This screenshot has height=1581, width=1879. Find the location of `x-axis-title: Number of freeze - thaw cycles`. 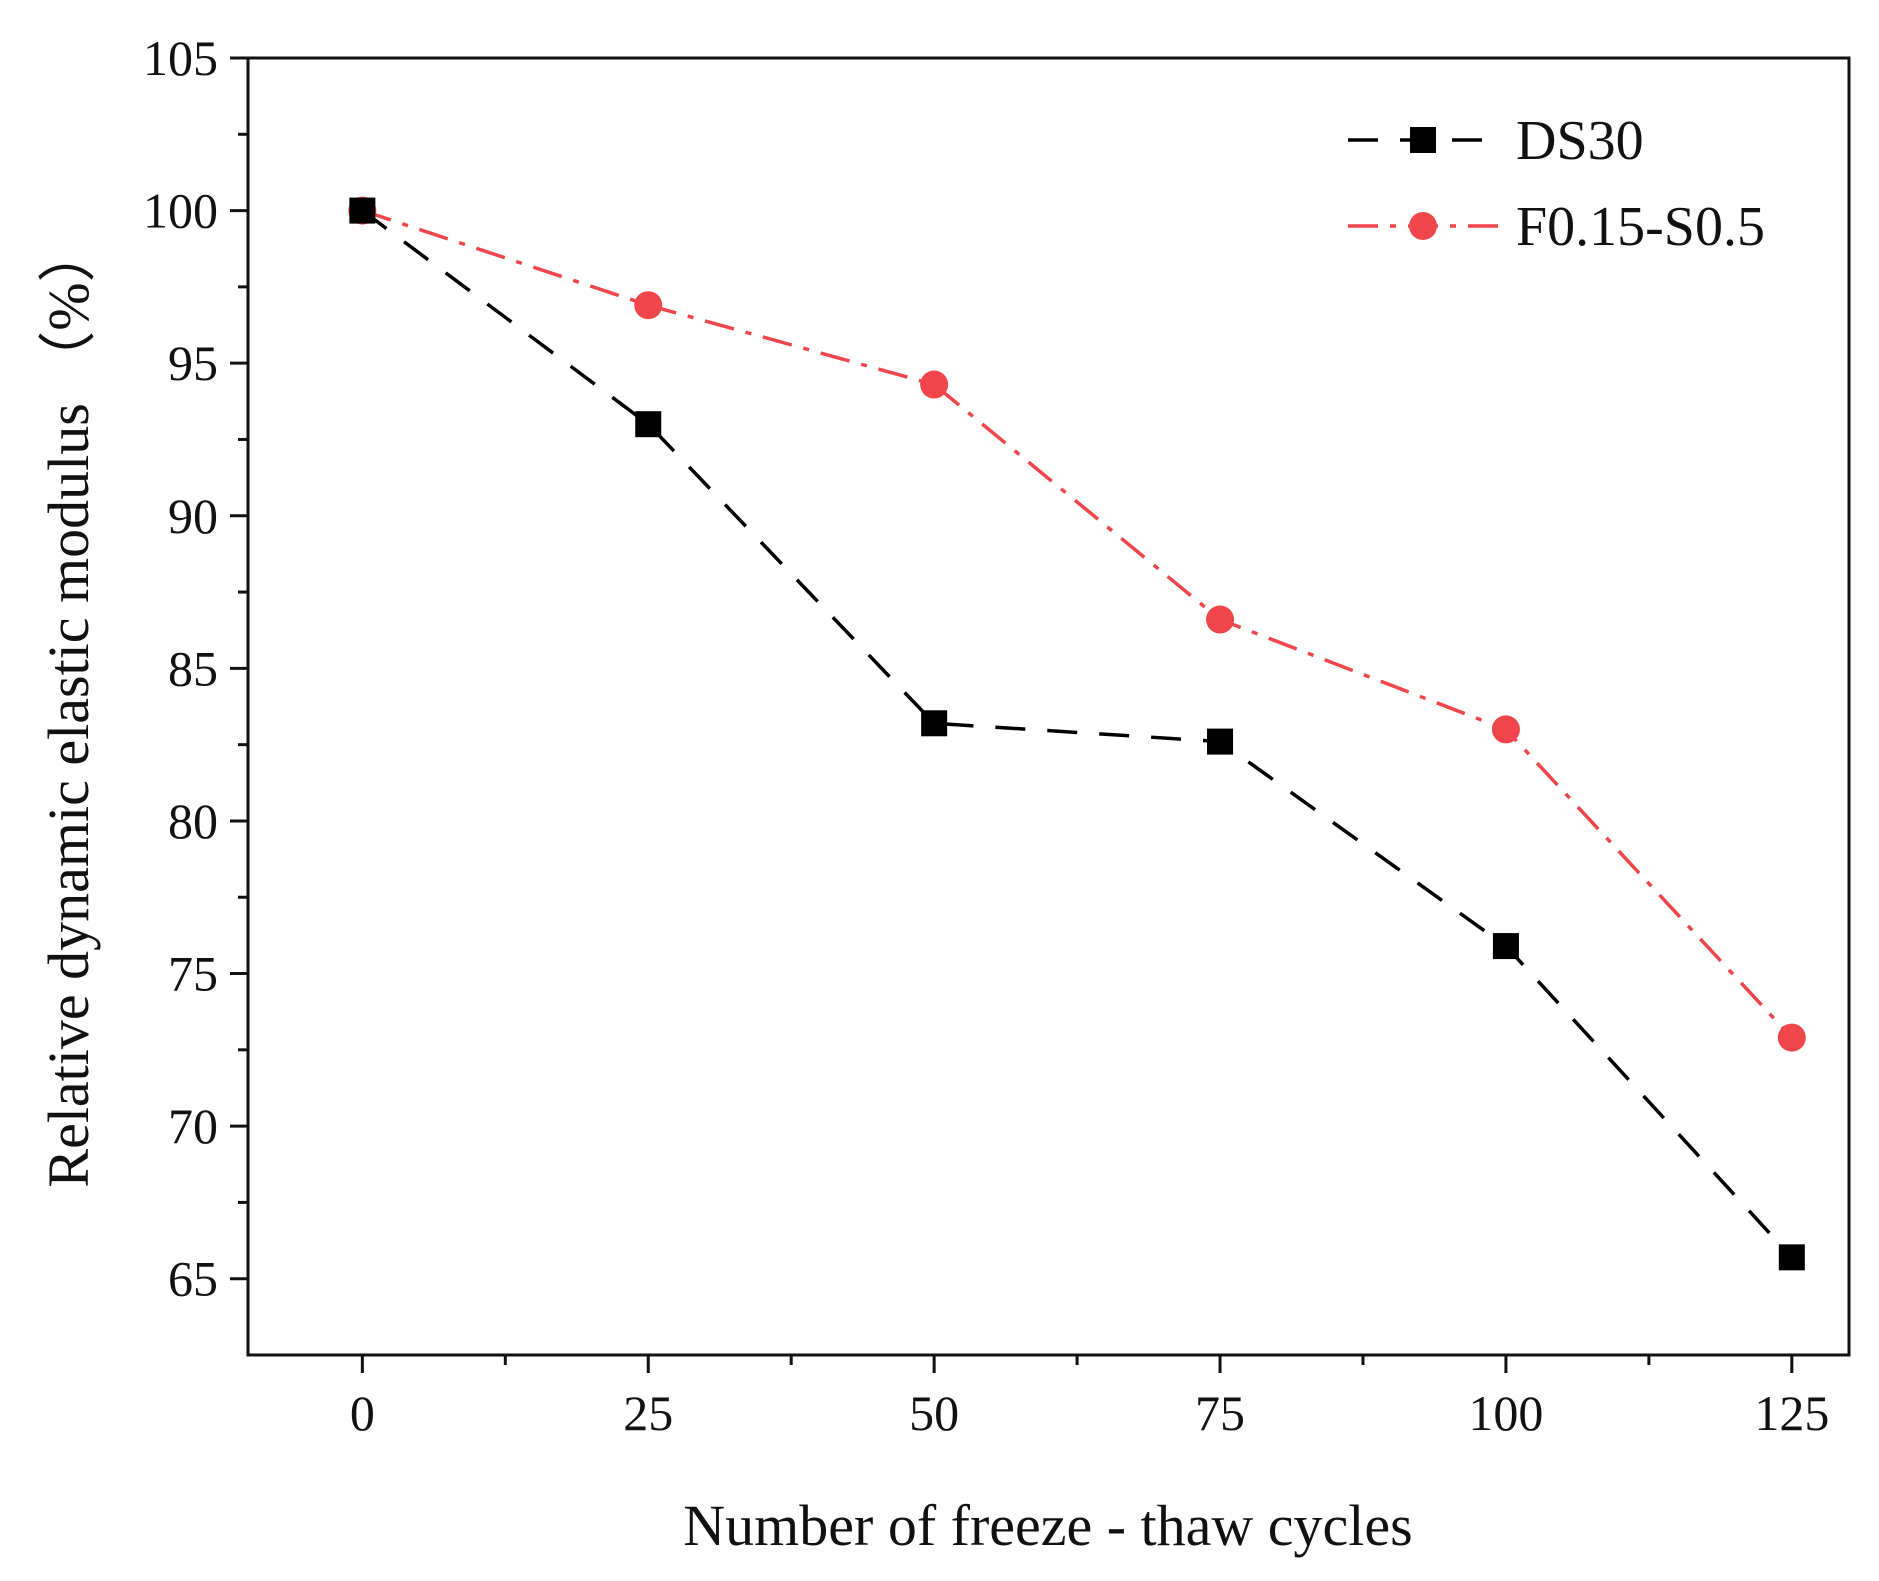

x-axis-title: Number of freeze - thaw cycles is located at coordinates (1047, 1525).